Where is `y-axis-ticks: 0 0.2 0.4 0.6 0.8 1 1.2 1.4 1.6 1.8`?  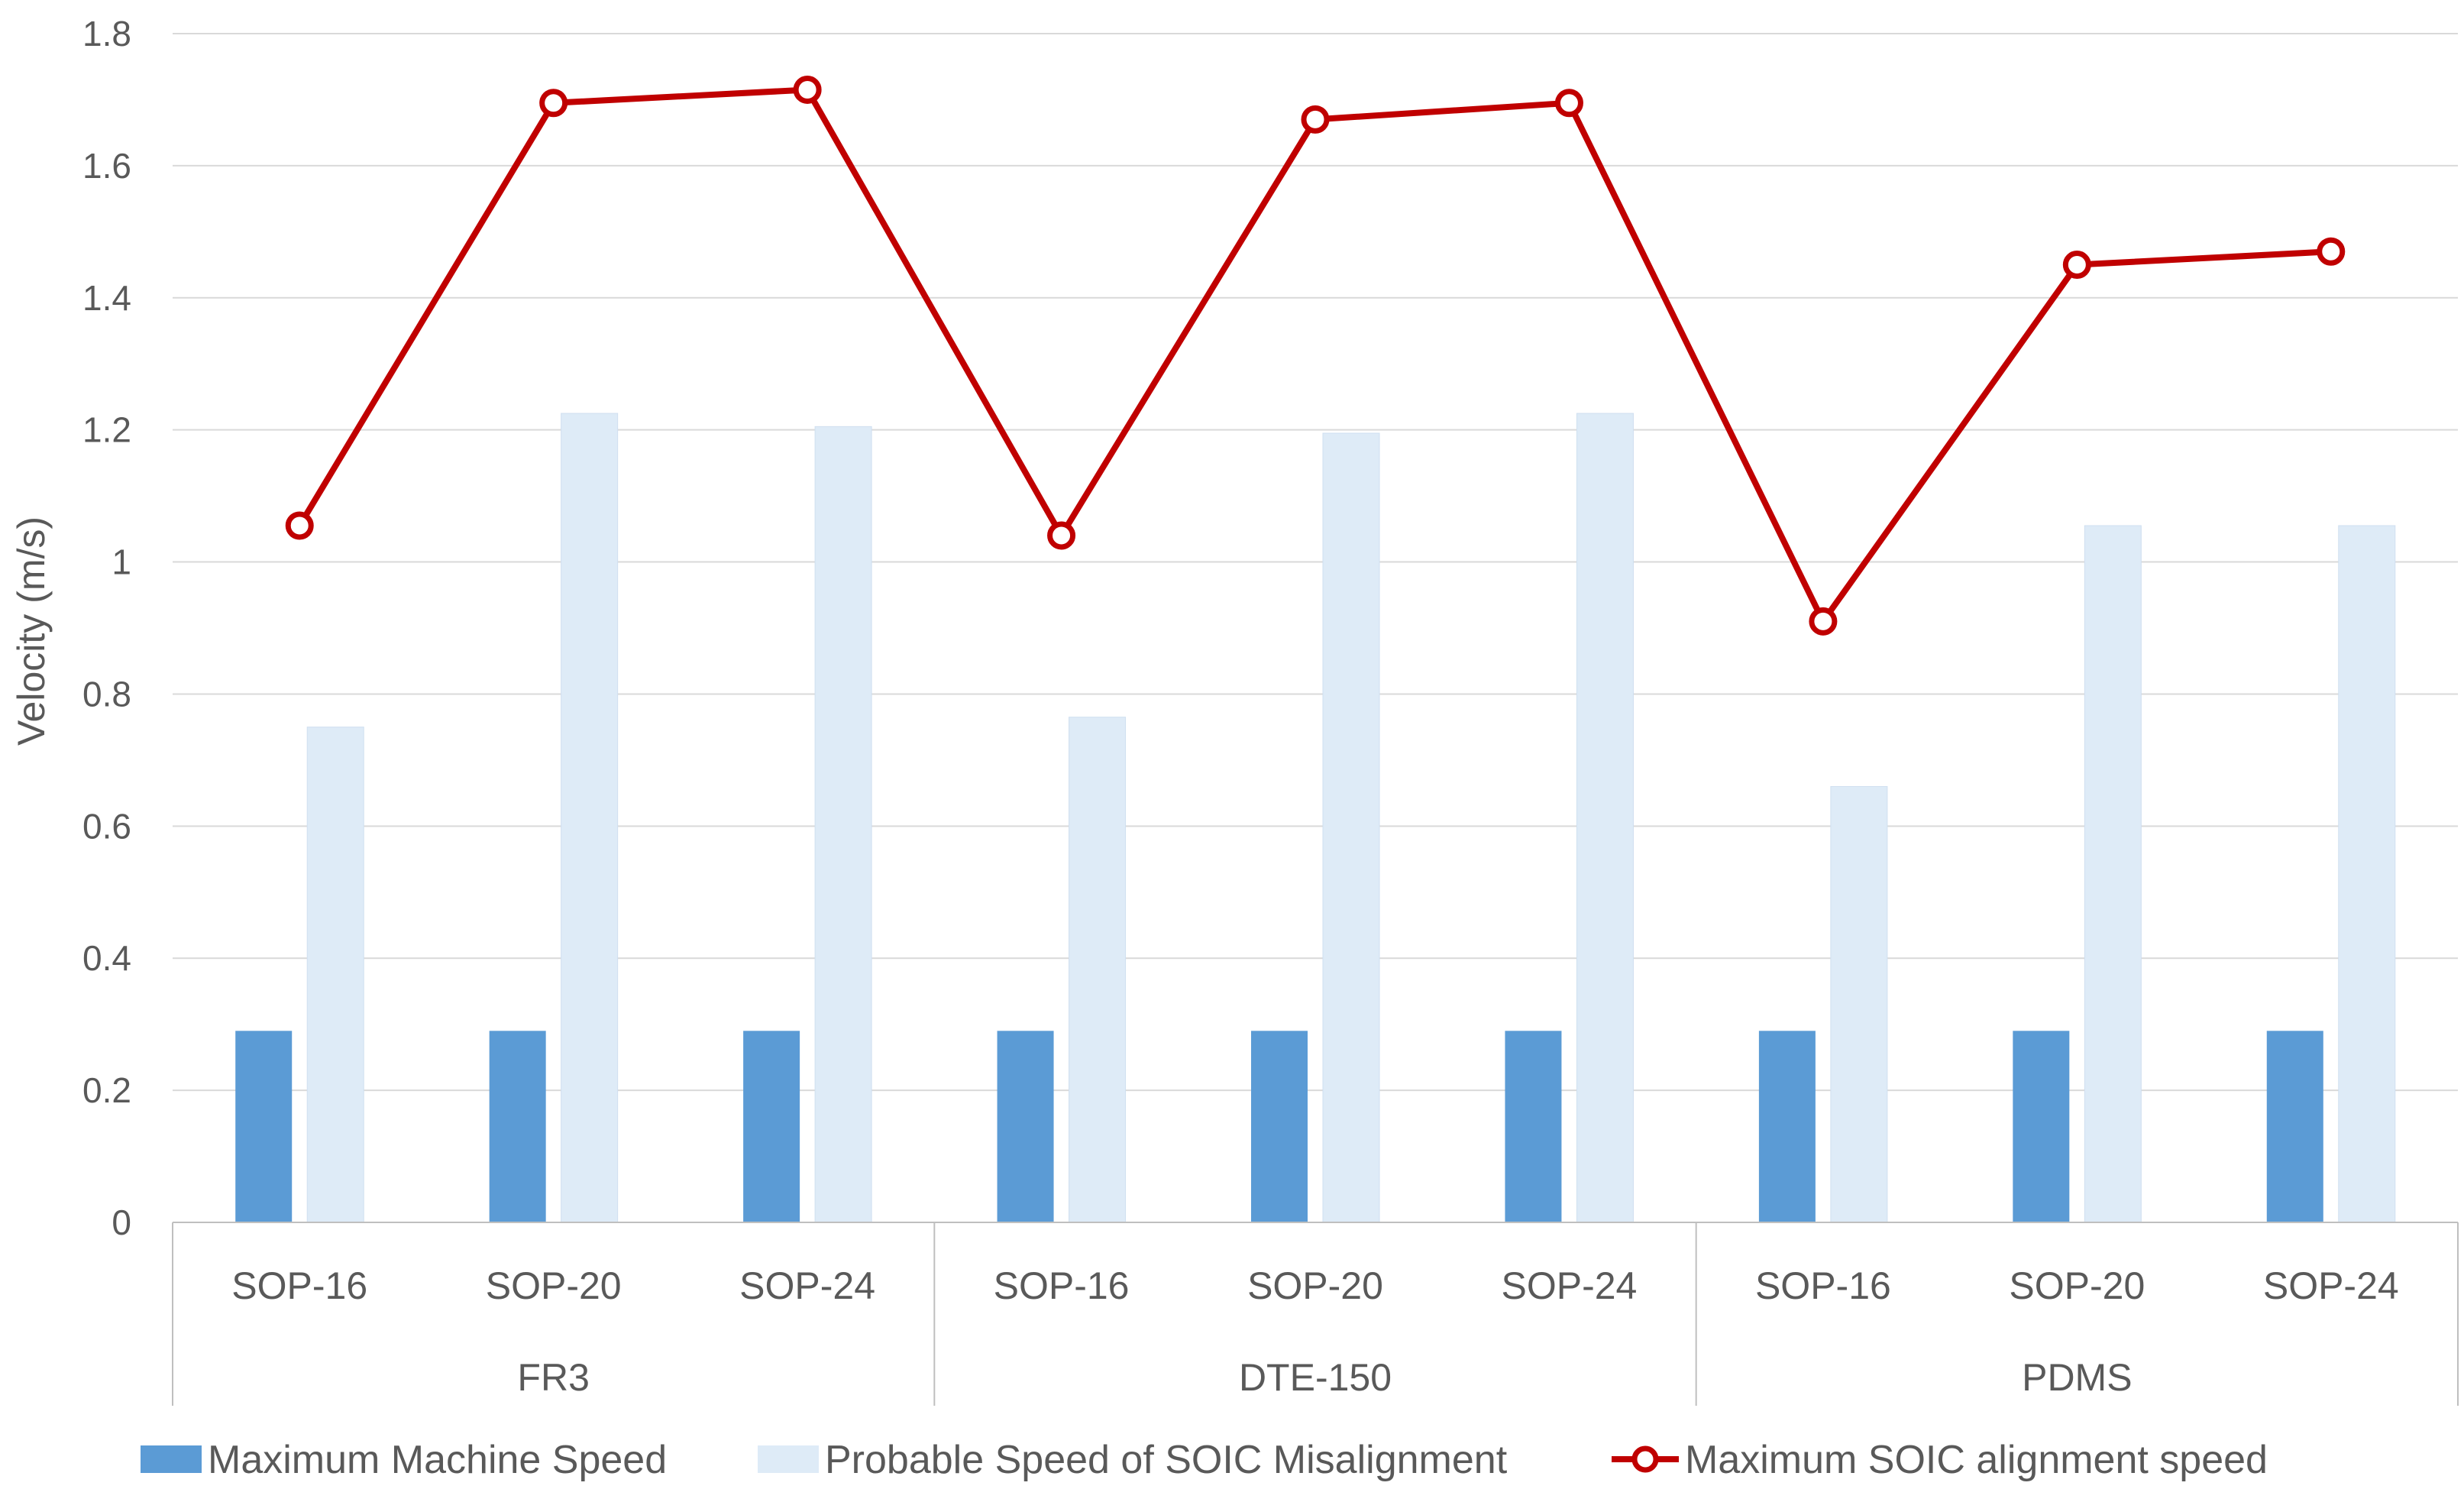 y-axis-ticks: 0 0.2 0.4 0.6 0.8 1 1.2 1.4 1.6 1.8 is located at coordinates (106, 628).